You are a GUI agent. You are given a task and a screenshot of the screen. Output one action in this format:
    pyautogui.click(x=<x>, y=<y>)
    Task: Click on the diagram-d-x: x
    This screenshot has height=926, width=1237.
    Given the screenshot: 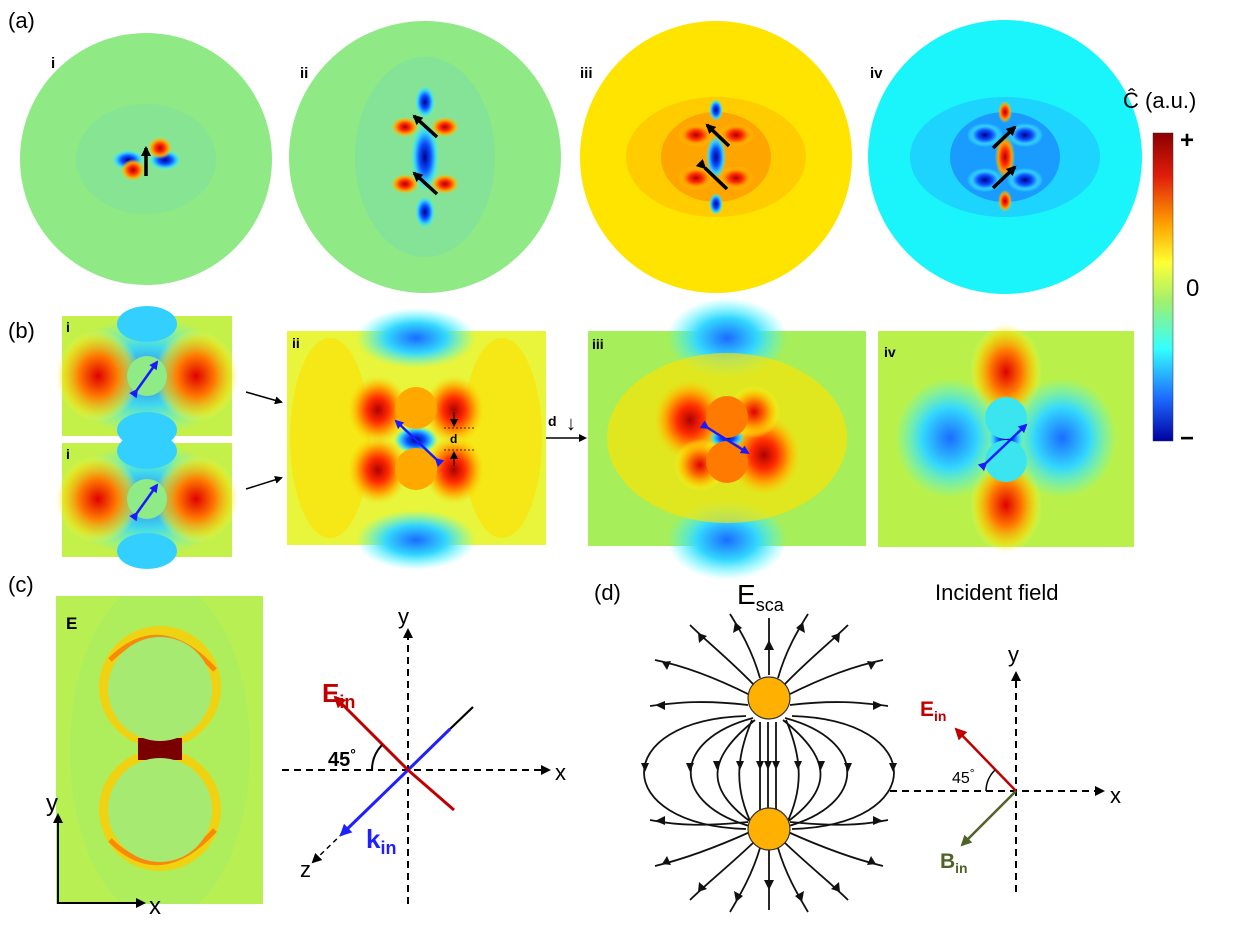 What is the action you would take?
    pyautogui.click(x=1115, y=795)
    